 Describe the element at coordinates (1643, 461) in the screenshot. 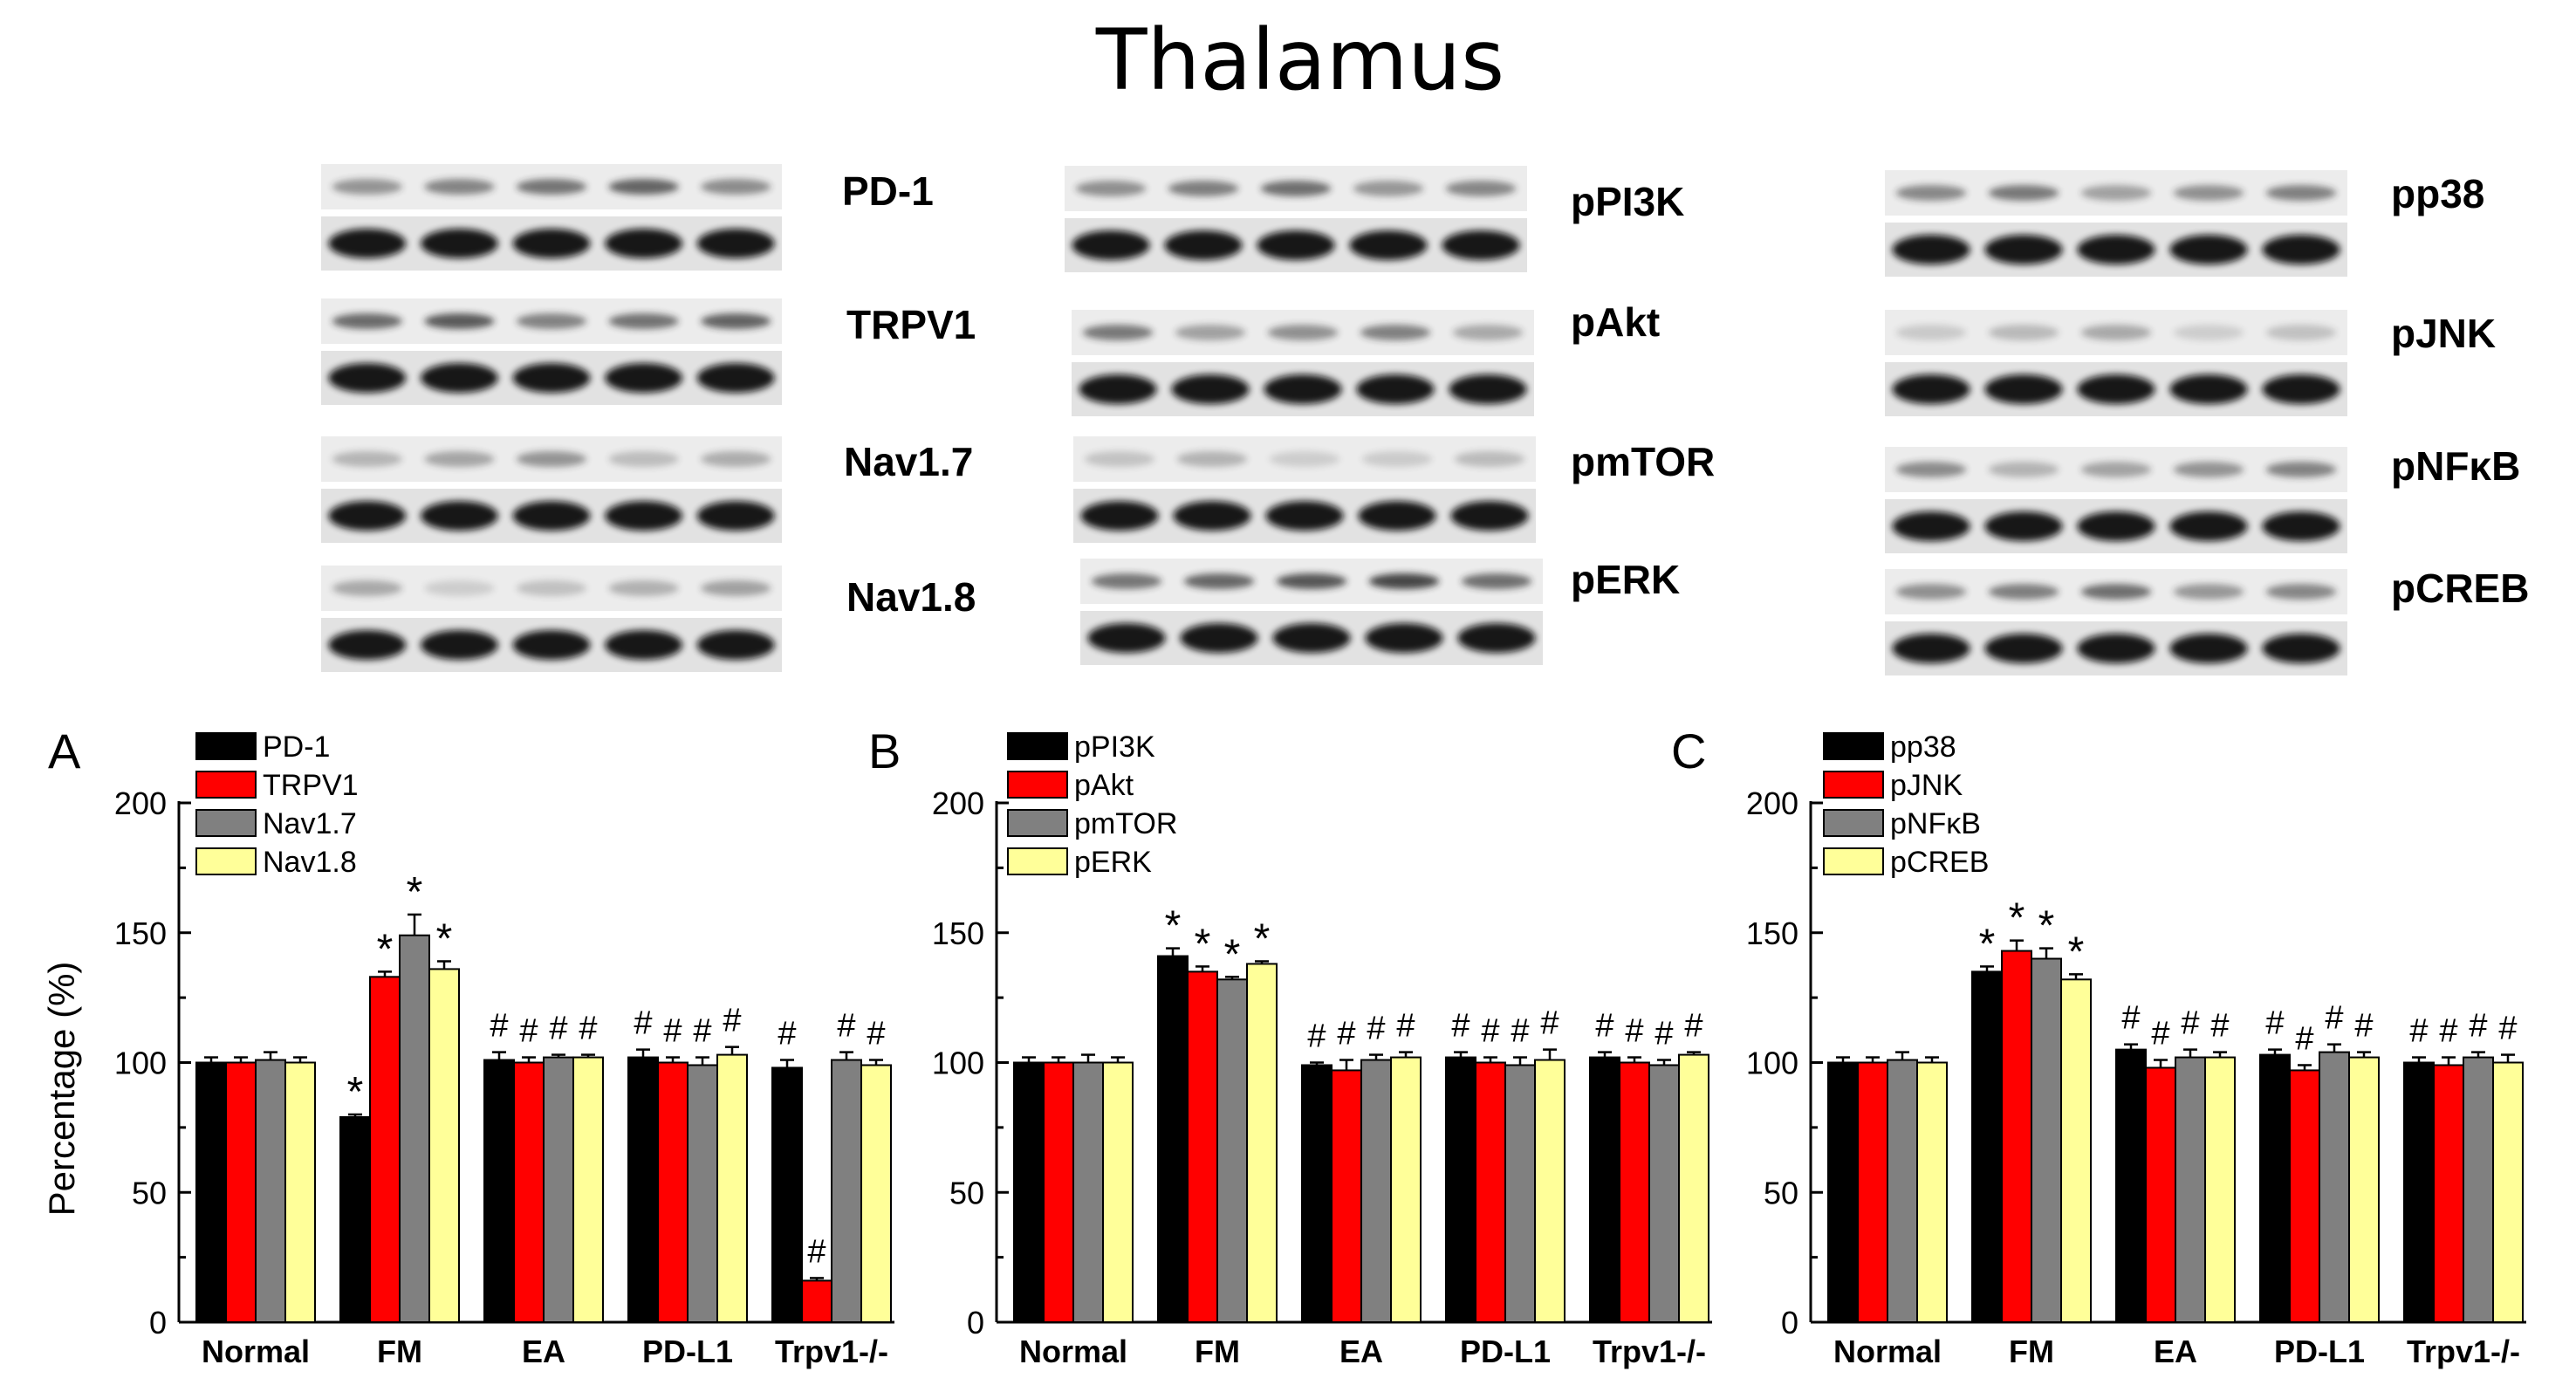

I see `blot-label: pmTOR` at that location.